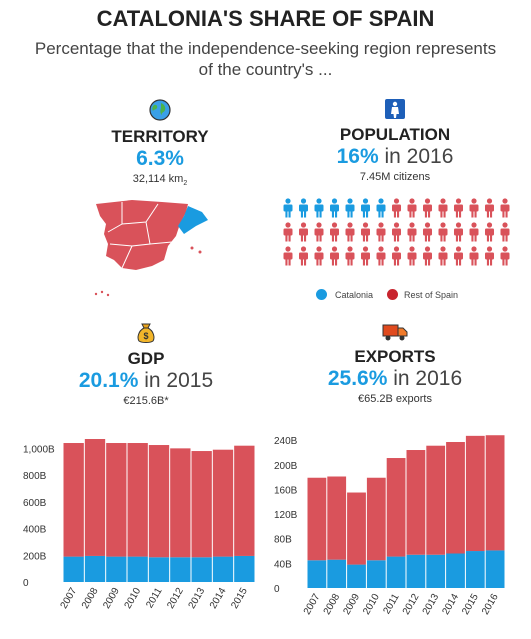 Image resolution: width=531 pixels, height=639 pixels. What do you see at coordinates (395, 379) in the screenshot?
I see `exports-value-line: 25.6% in 2016` at bounding box center [395, 379].